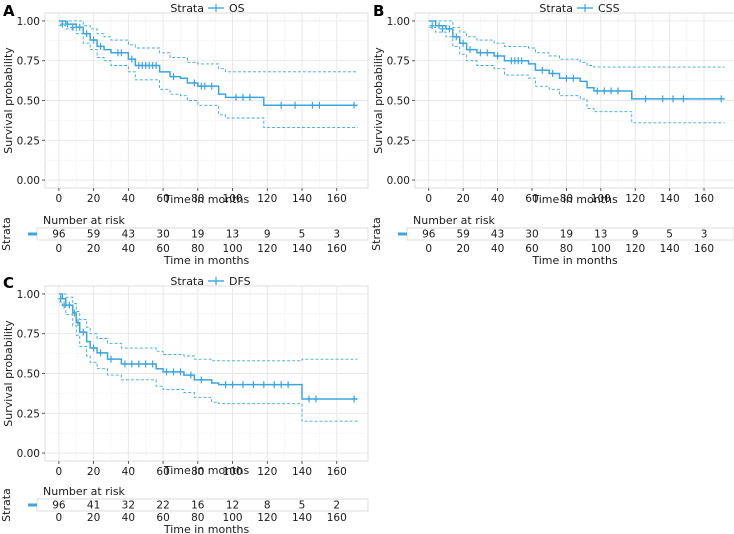 This screenshot has height=534, width=734. What do you see at coordinates (210, 281) in the screenshot?
I see `legend: Strata DFS` at bounding box center [210, 281].